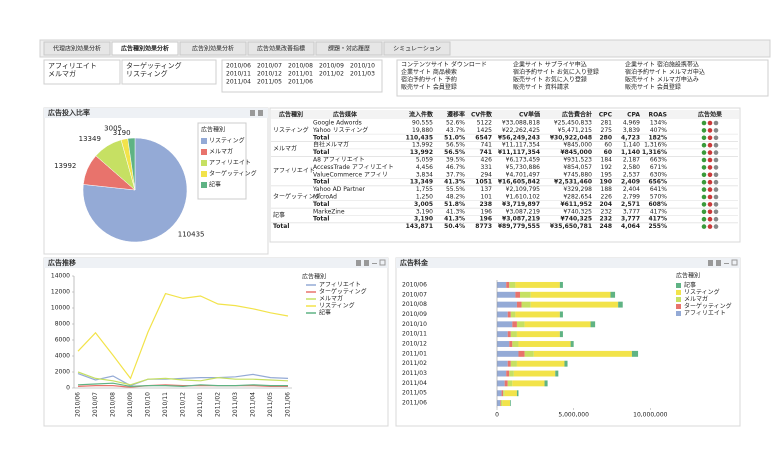 The width and height of the screenshot is (781, 469). Describe the element at coordinates (238, 74) in the screenshot. I see `filter-item: 2010/11` at that location.